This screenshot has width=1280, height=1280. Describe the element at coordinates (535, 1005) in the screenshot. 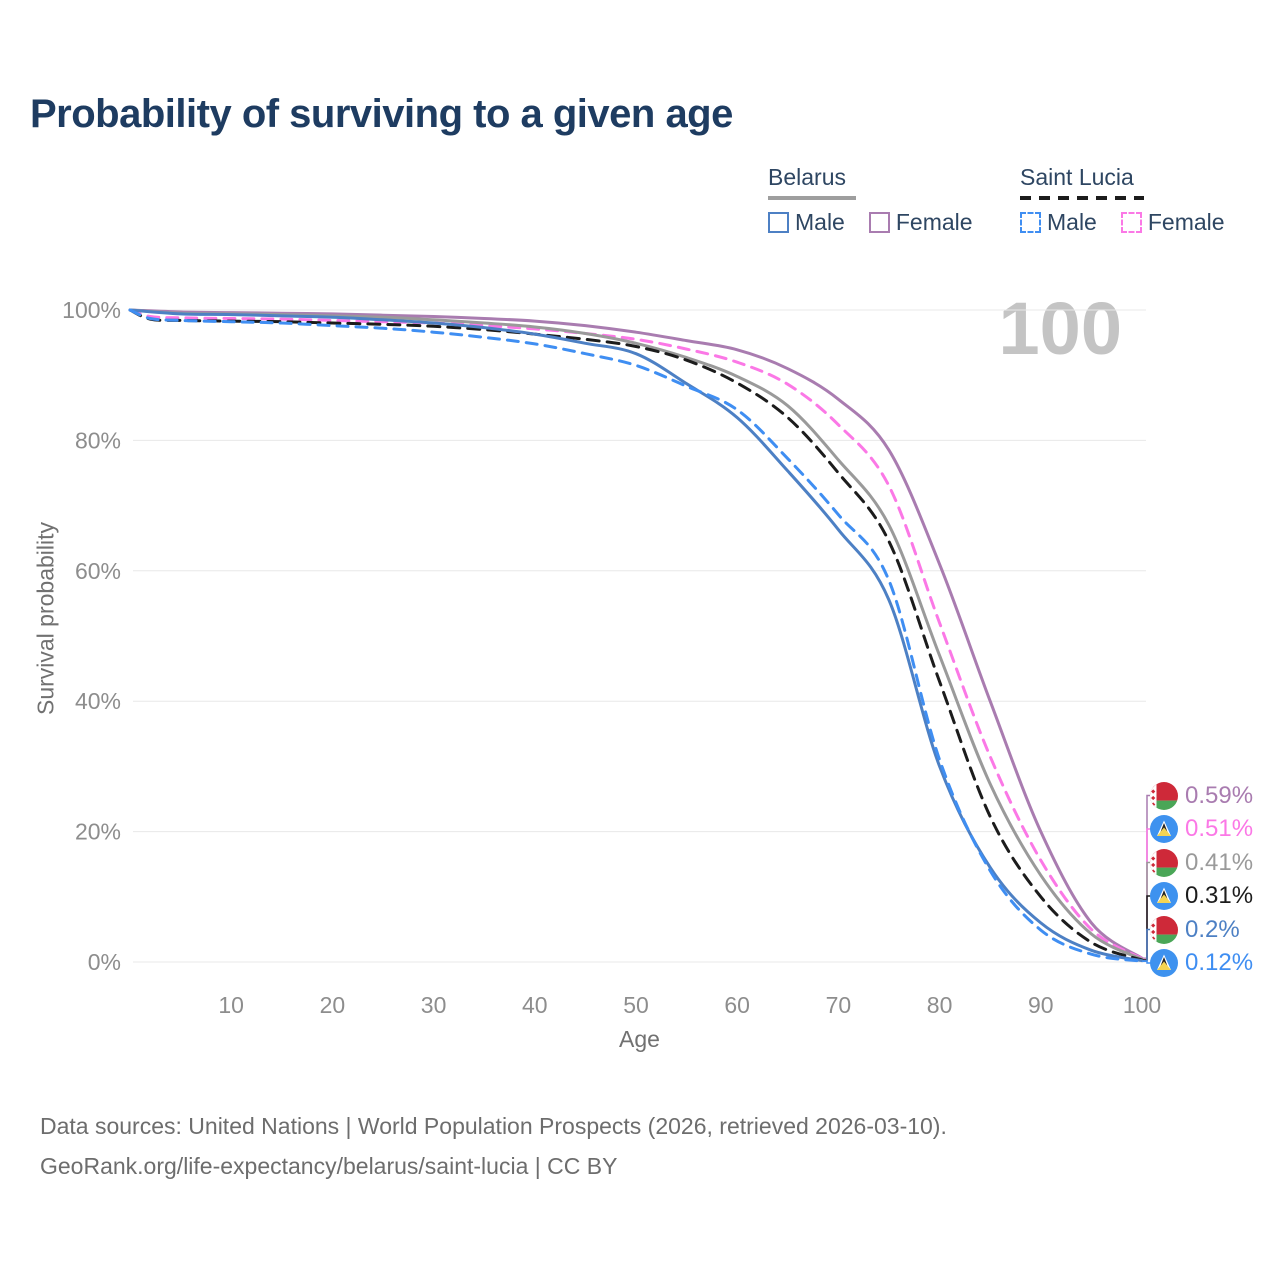

I see `x-tick-label: 40` at that location.